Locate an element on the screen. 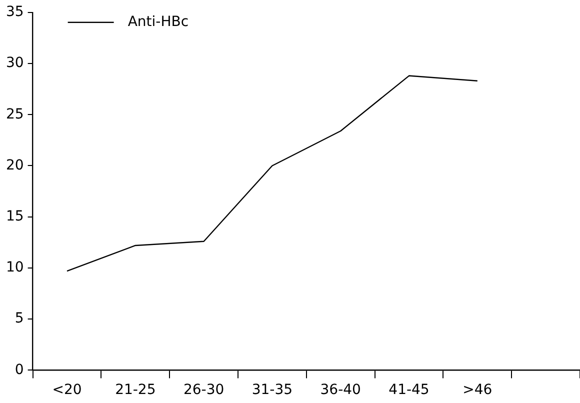 This screenshot has width=580, height=403. y-tick-label: 15 is located at coordinates (15, 216).